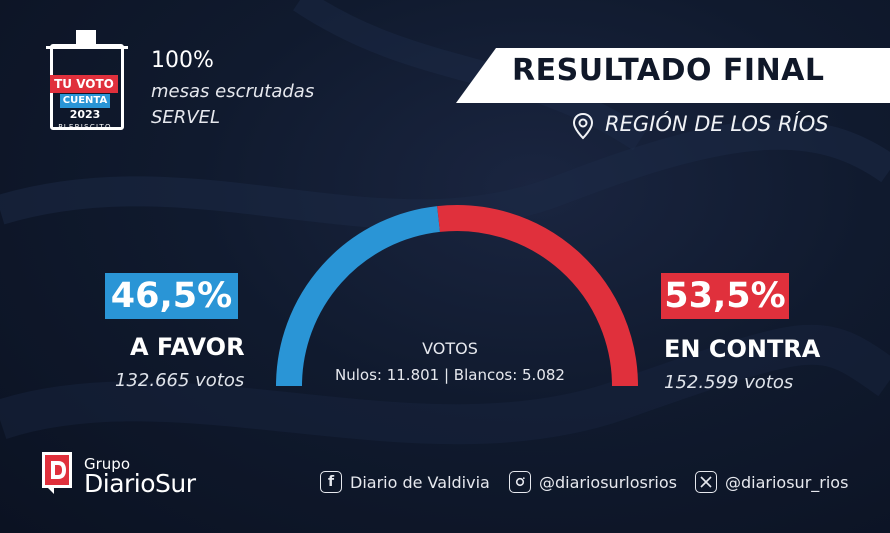 The image size is (890, 533). What do you see at coordinates (186, 117) in the screenshot?
I see `count-source: SERVEL` at bounding box center [186, 117].